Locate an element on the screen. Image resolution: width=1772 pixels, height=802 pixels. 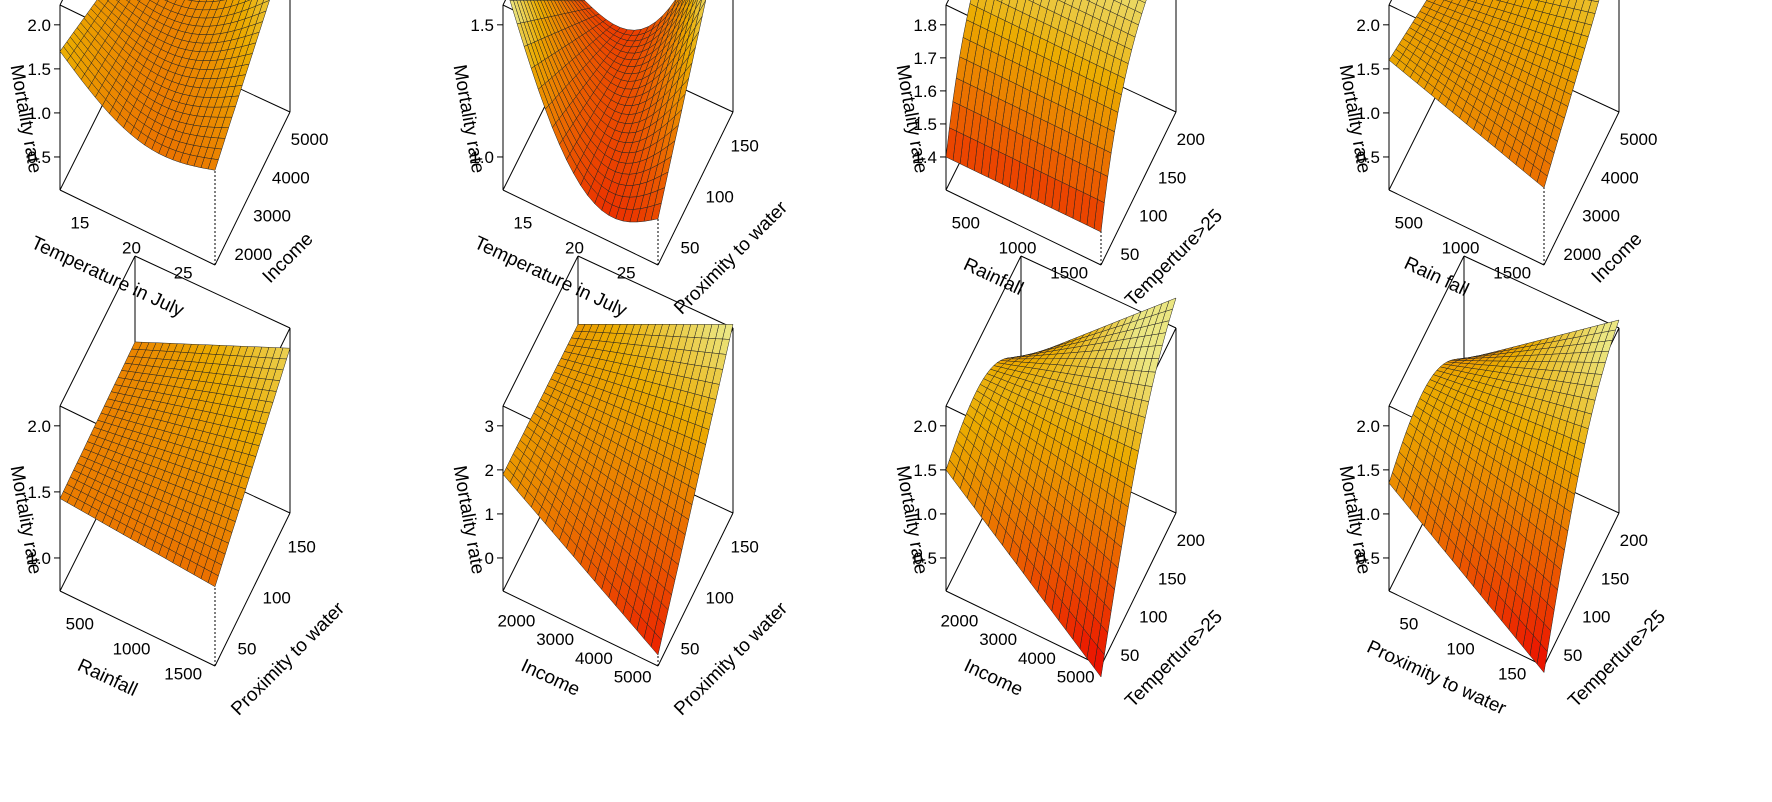
x-axis-label: Income is located at coordinates (550, 677).